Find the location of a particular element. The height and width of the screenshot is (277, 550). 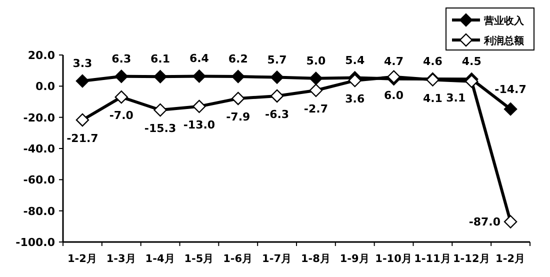

x-tick-label: 1-10月 is located at coordinates (393, 259).